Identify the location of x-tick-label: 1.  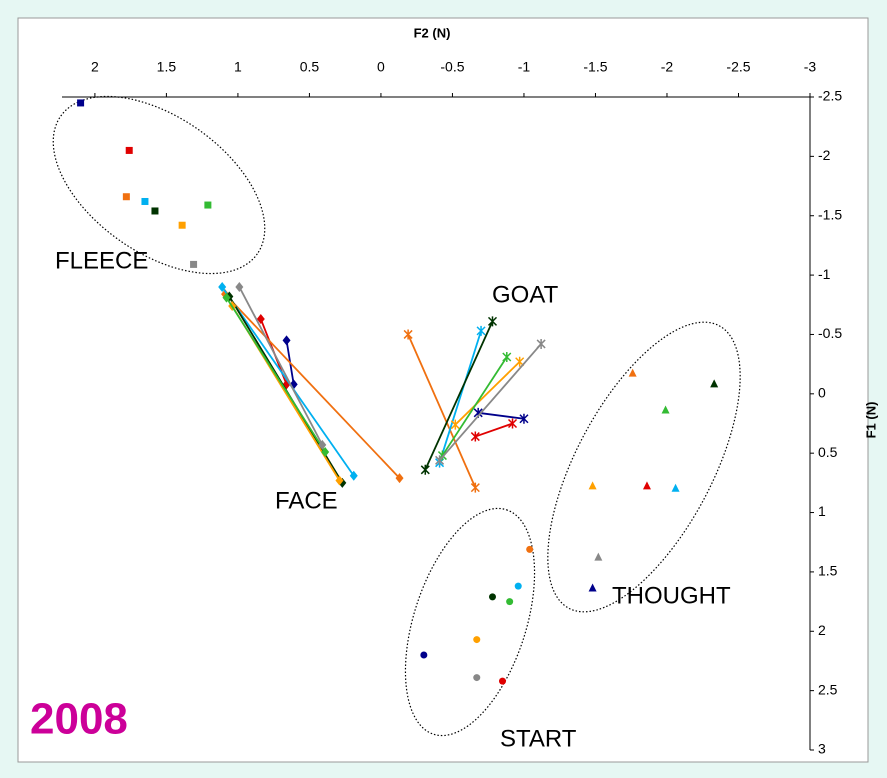
(238, 67).